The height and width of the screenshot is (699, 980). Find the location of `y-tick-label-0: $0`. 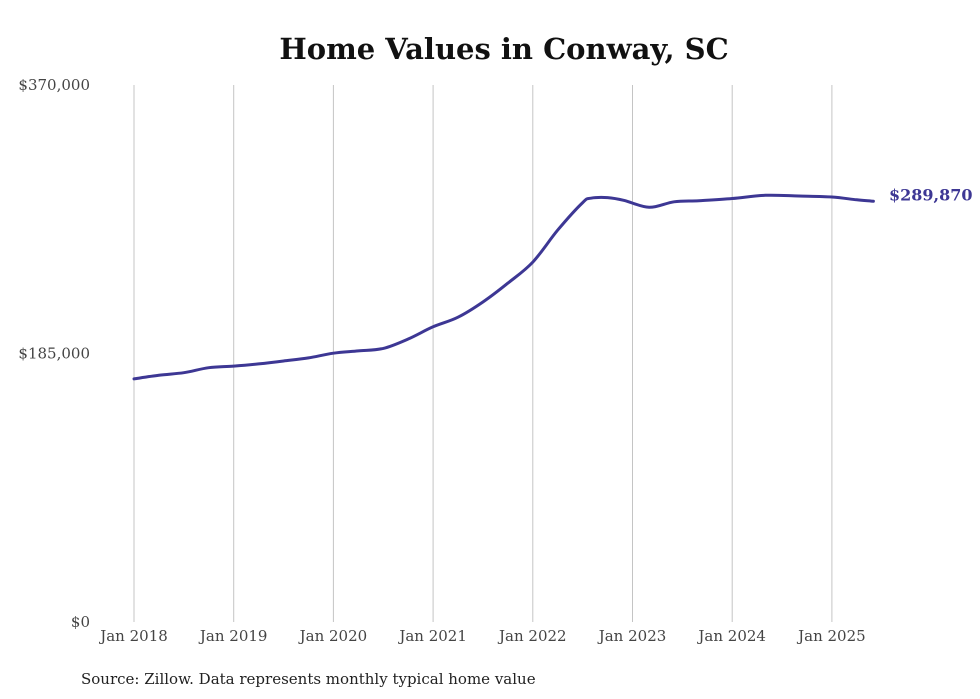

y-tick-label-0: $0 is located at coordinates (80, 622).